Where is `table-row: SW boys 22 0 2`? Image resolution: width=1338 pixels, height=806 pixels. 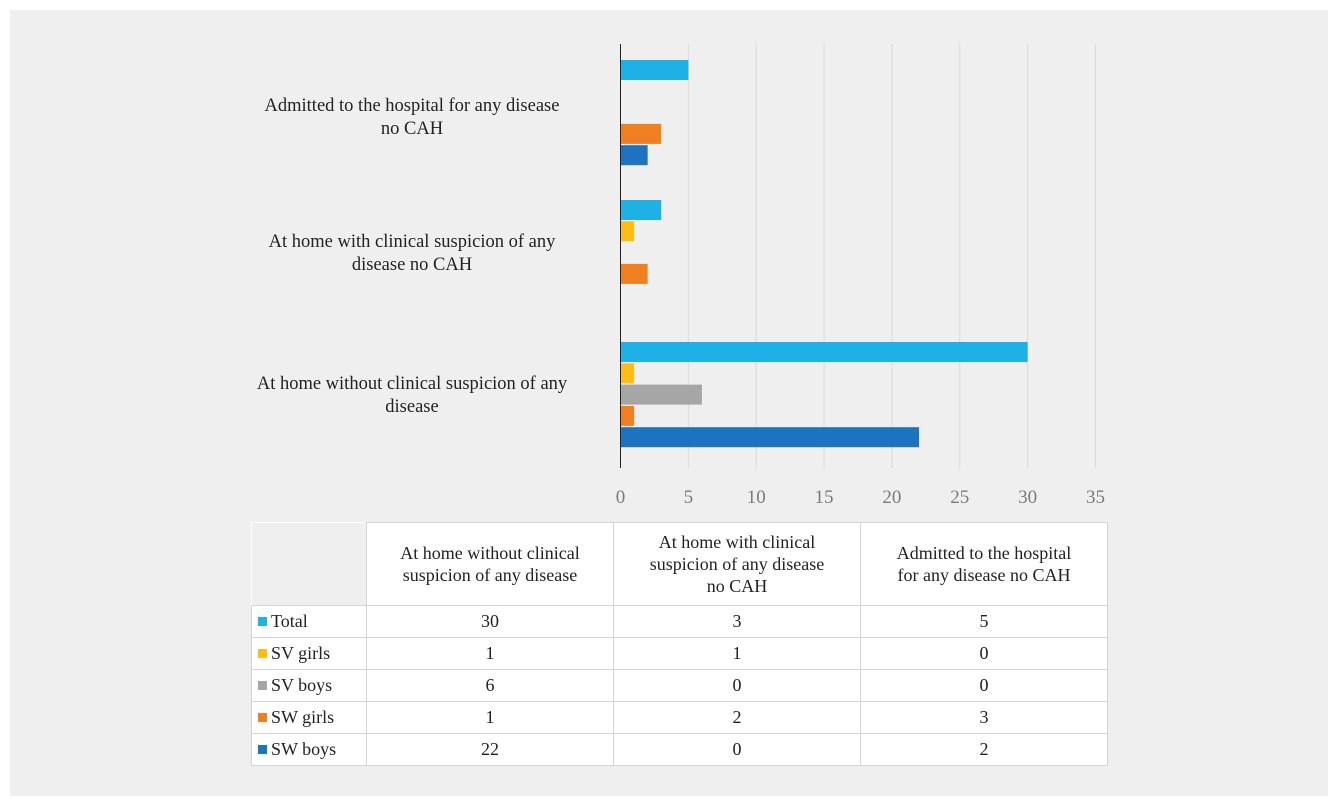 table-row: SW boys 22 0 2 is located at coordinates (679, 749).